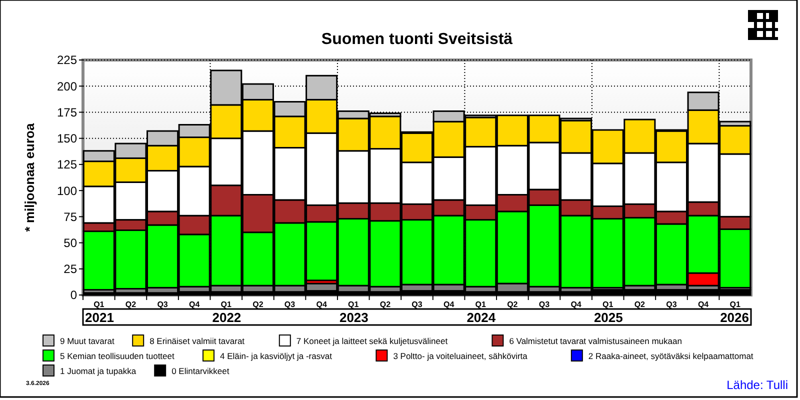 This screenshot has height=400, width=800. What do you see at coordinates (481, 317) in the screenshot?
I see `text: 2024` at bounding box center [481, 317].